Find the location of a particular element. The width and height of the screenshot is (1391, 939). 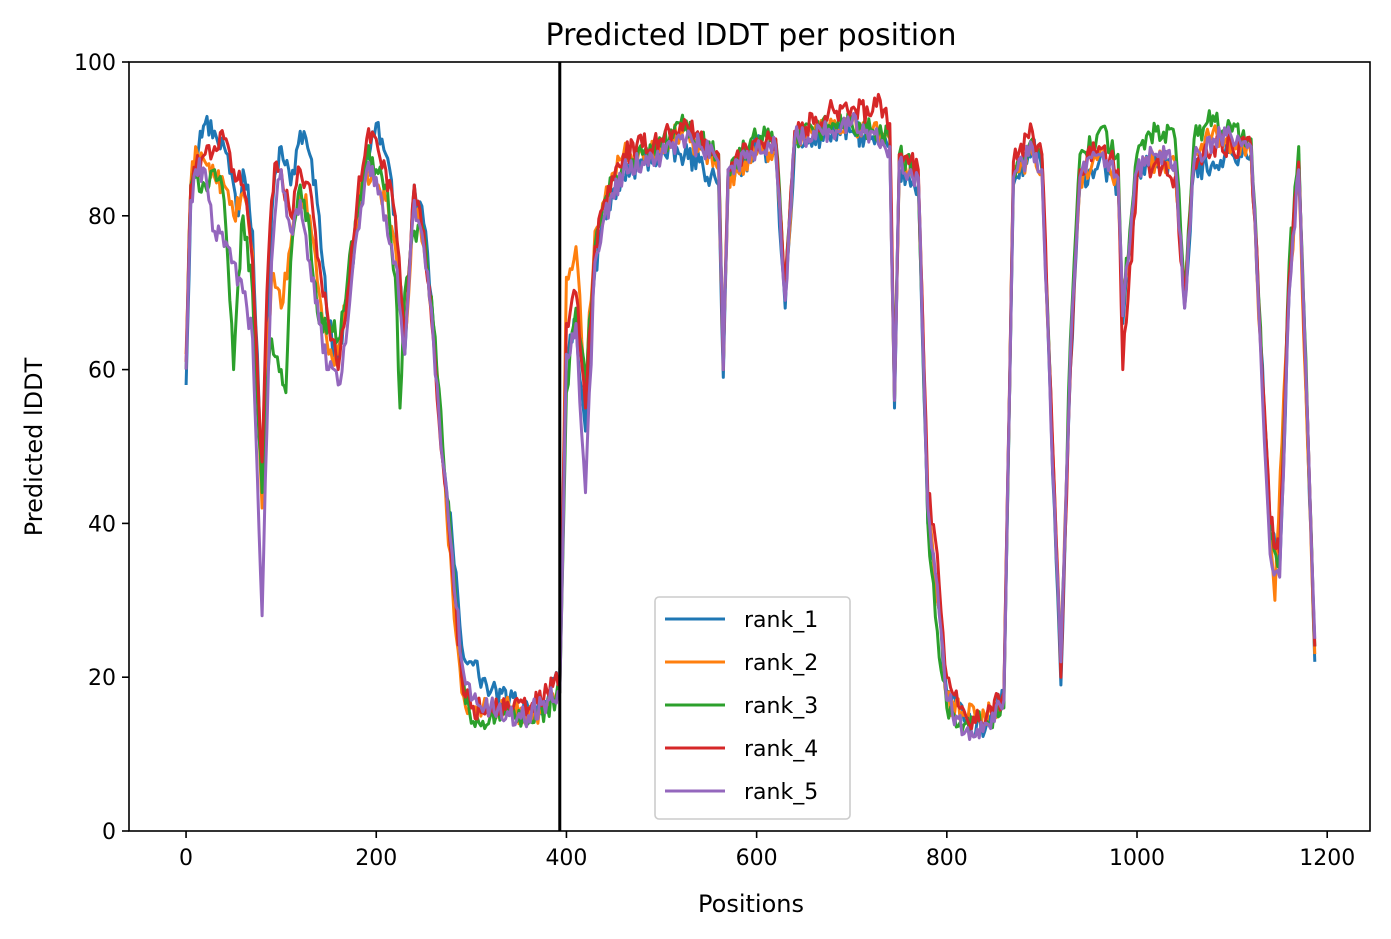

y-tick-label: 100 is located at coordinates (95, 63).